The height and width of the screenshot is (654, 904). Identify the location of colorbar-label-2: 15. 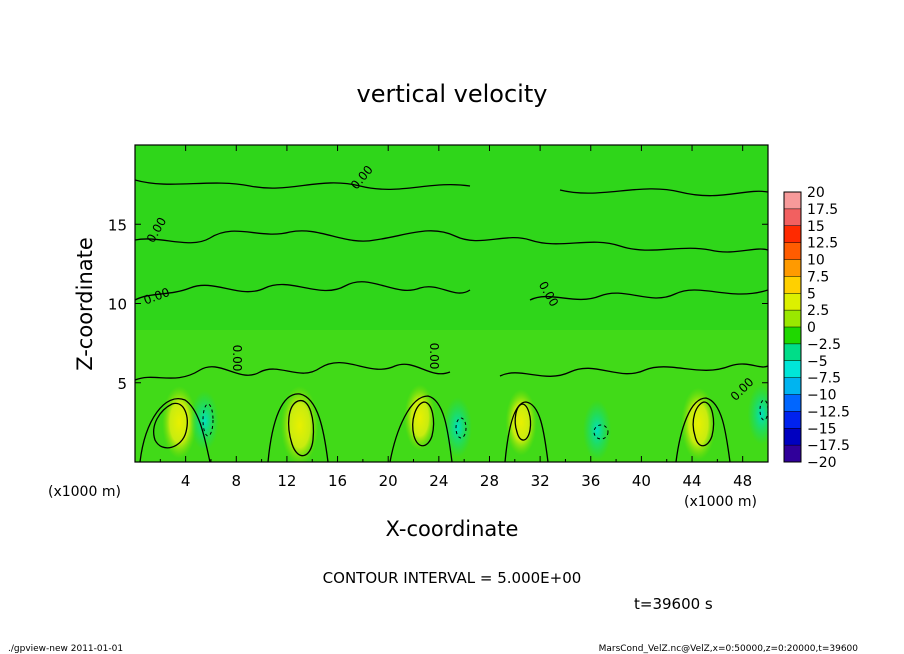
(816, 227).